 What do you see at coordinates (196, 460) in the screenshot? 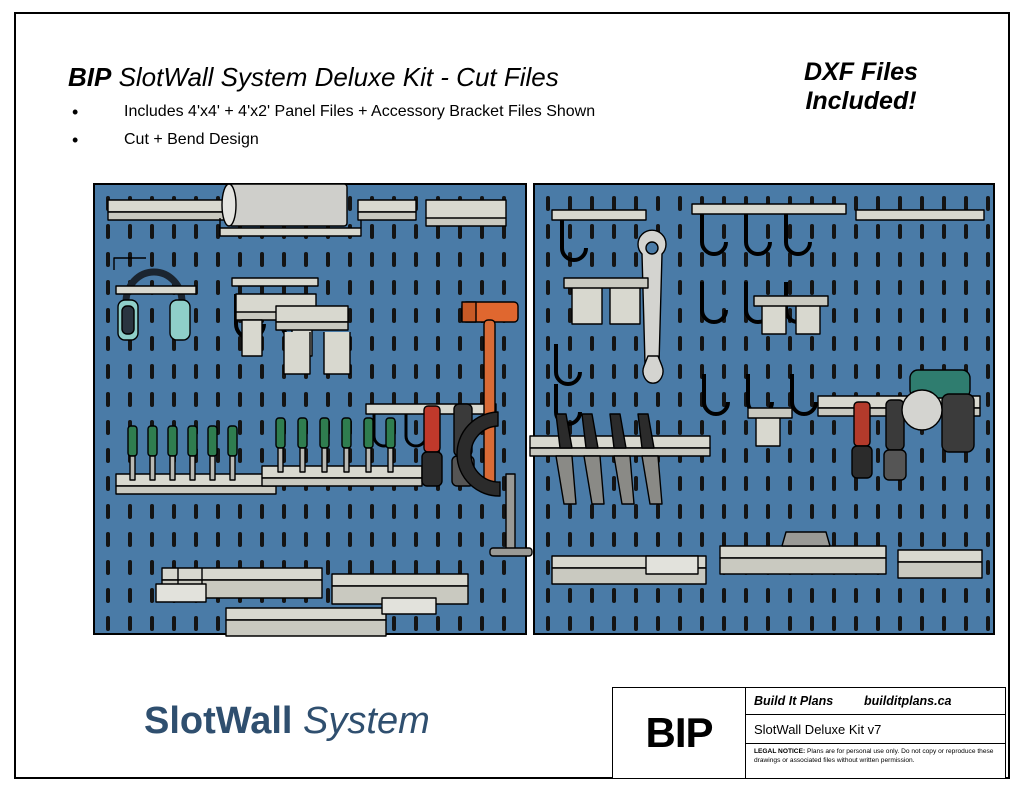
I see `screwdriver-rack-left` at bounding box center [196, 460].